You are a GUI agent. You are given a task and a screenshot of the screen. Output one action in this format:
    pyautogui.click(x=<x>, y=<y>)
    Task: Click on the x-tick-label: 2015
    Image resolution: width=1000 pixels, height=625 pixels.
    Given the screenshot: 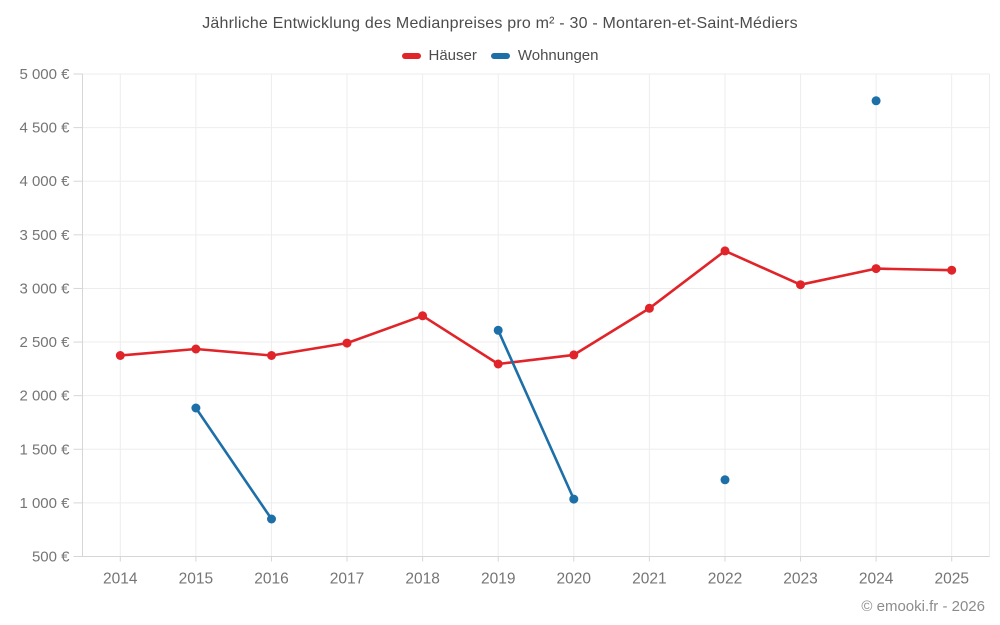 What is the action you would take?
    pyautogui.click(x=196, y=579)
    